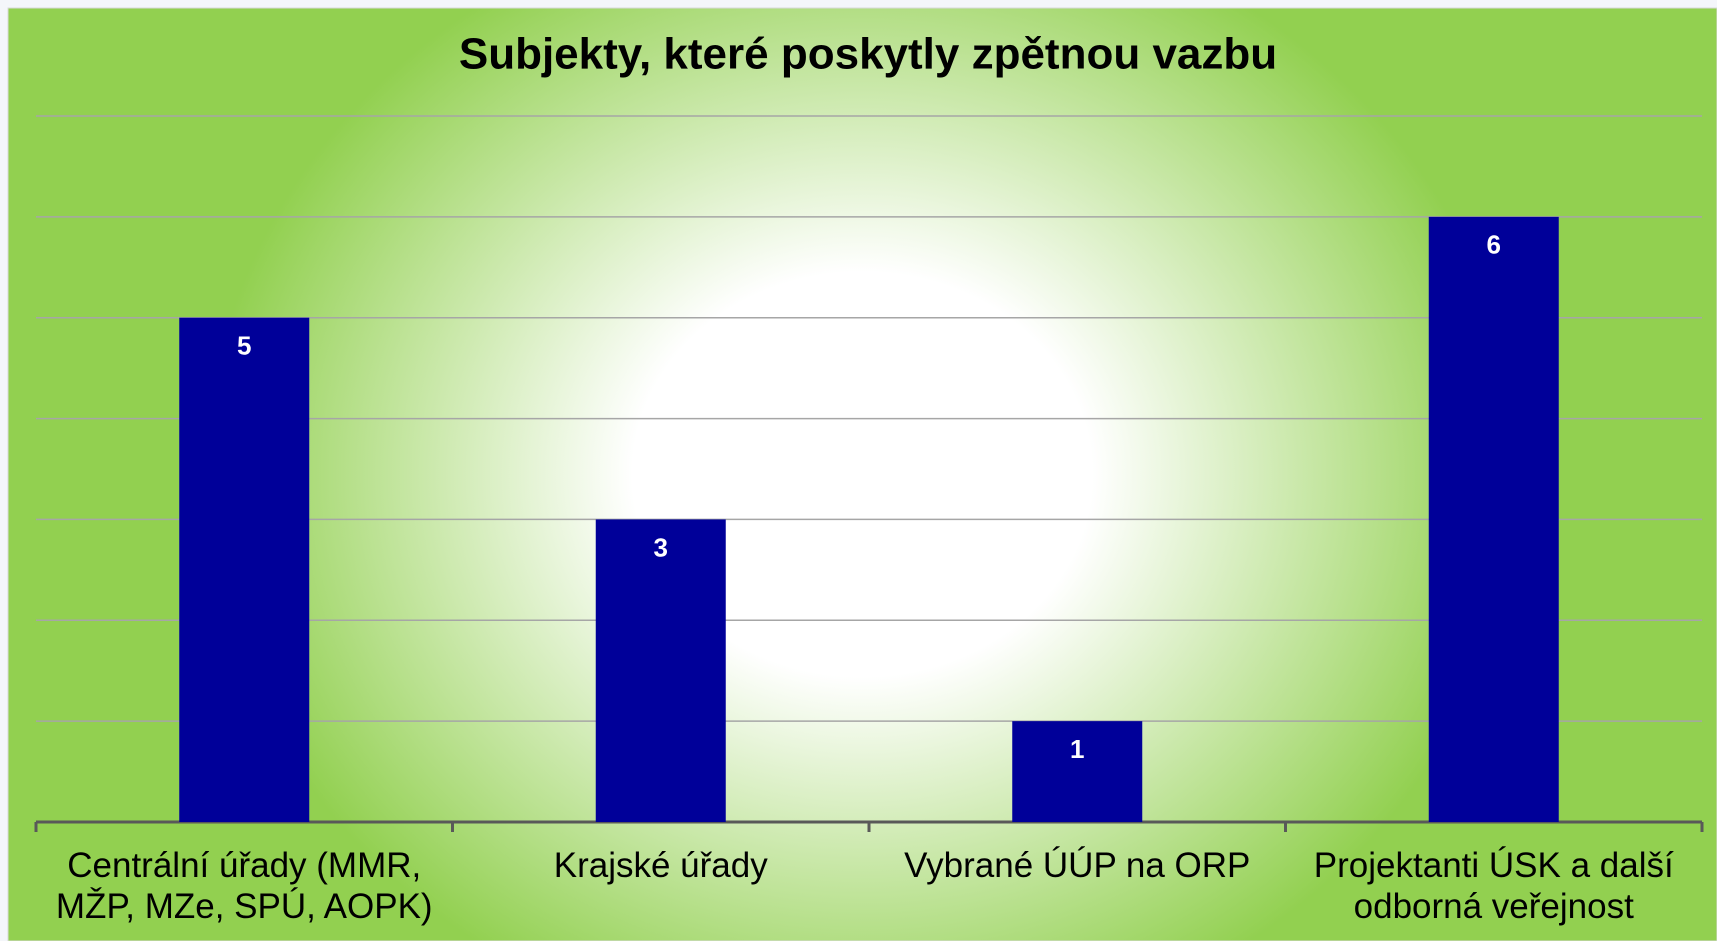 The width and height of the screenshot is (1717, 941). I want to click on data-label: 6, so click(1494, 245).